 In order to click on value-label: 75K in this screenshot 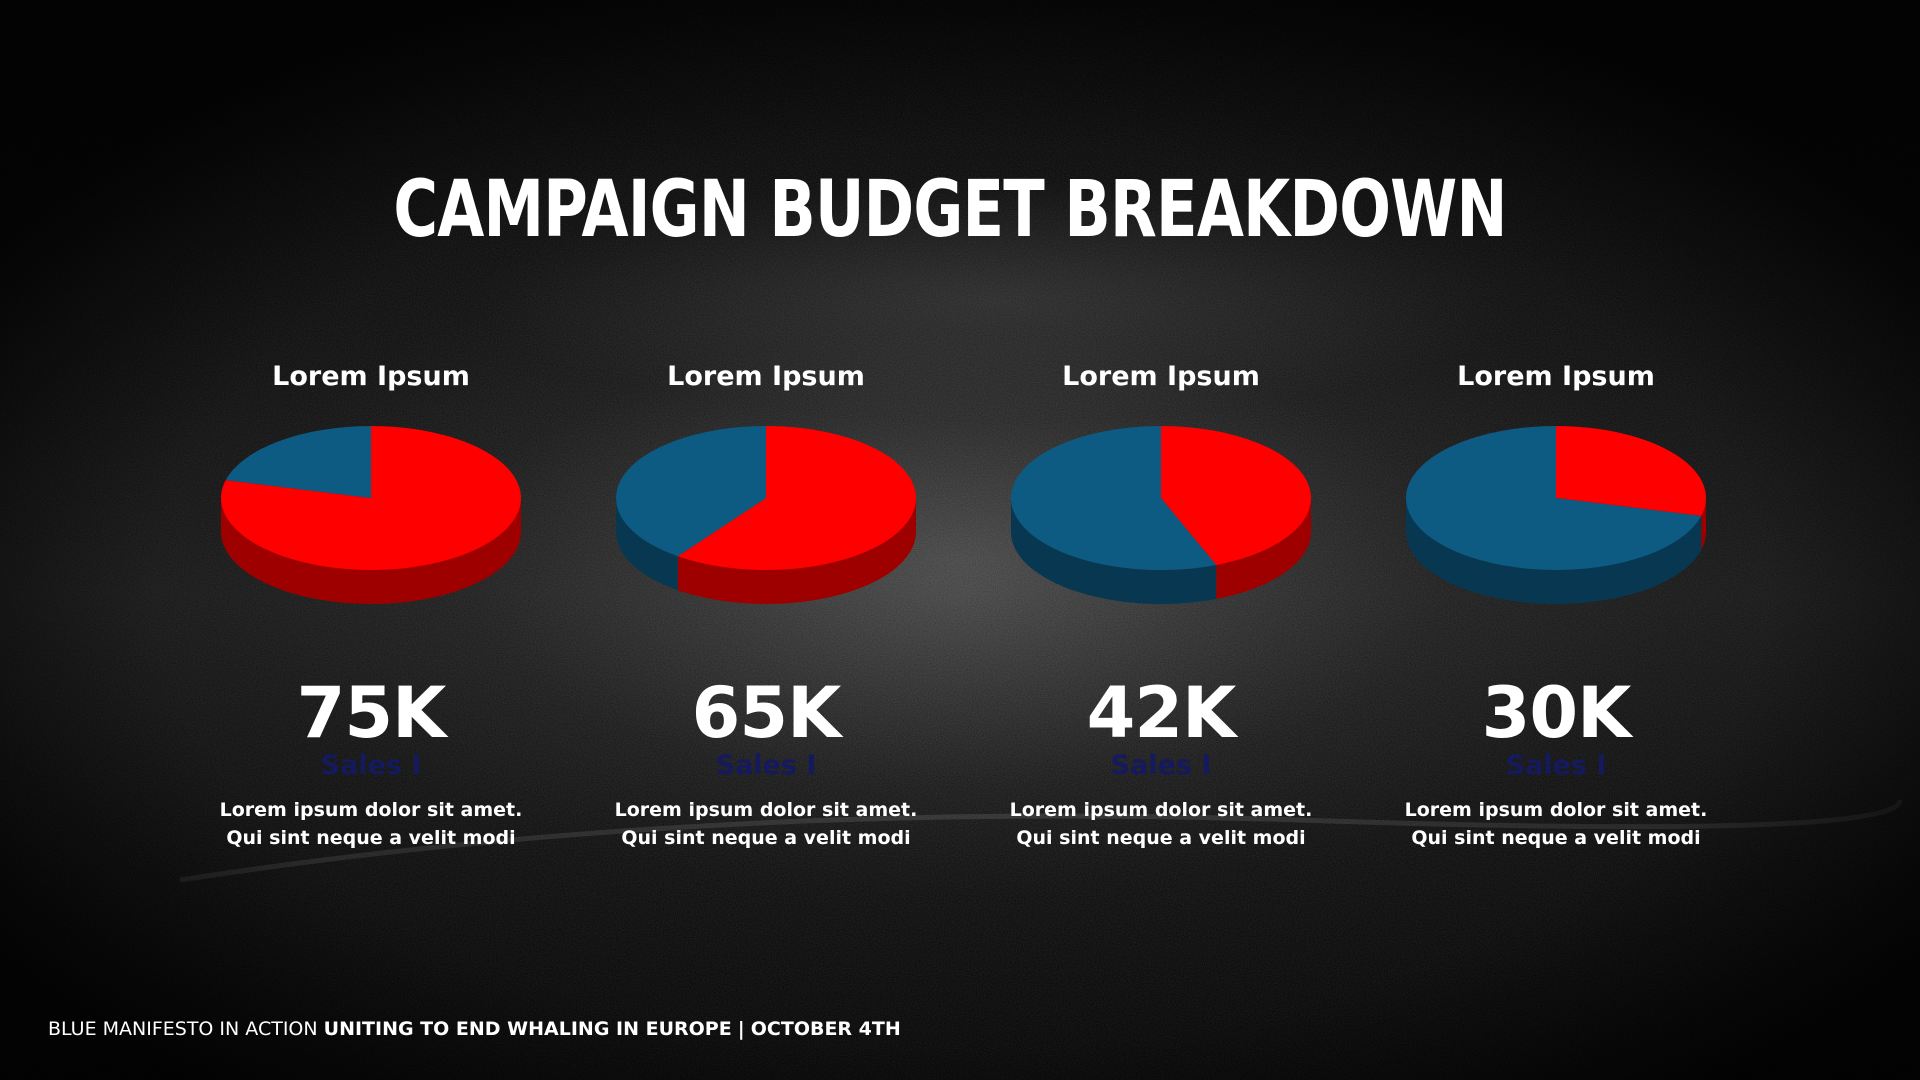, I will do `click(371, 713)`.